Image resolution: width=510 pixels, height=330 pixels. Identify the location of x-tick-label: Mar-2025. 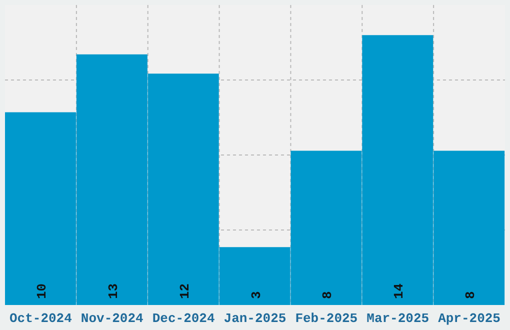
(398, 318).